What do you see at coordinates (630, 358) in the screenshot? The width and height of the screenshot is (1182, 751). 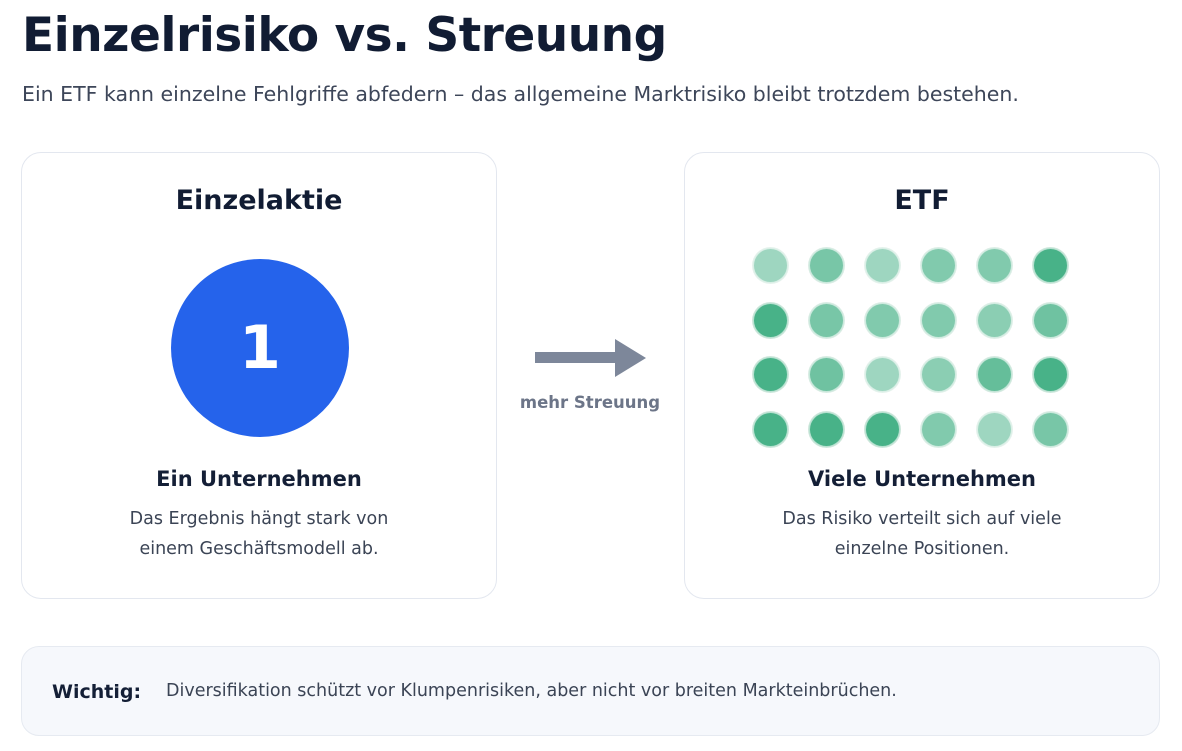 I see `arrow-head` at bounding box center [630, 358].